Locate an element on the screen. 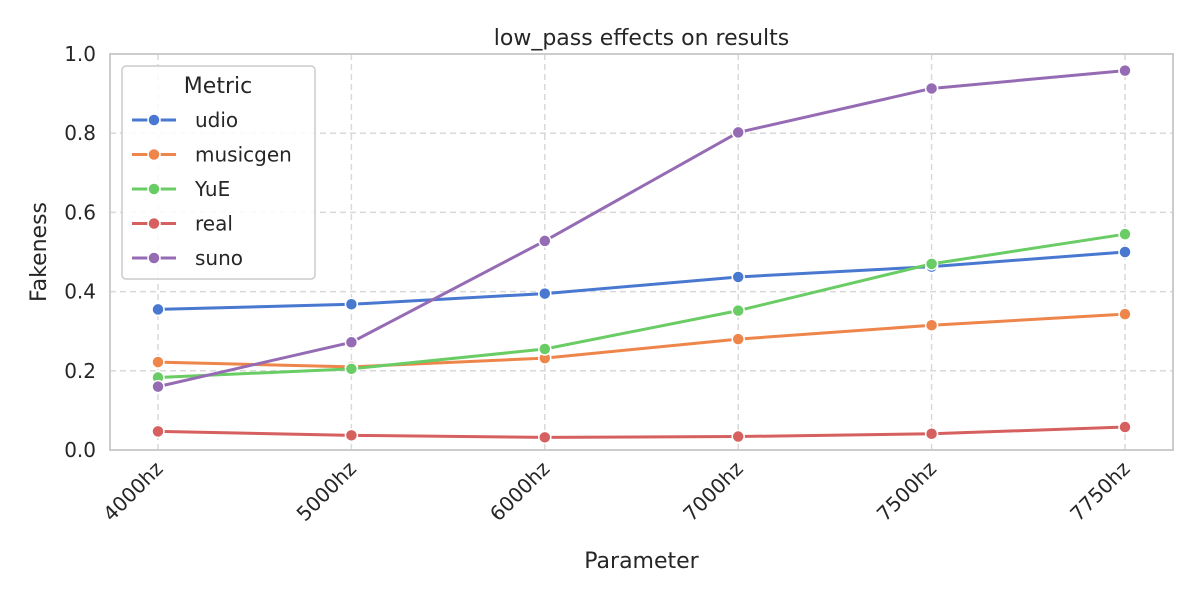 Image resolution: width=1200 pixels, height=600 pixels. y-tick-label: 0.0 is located at coordinates (80, 450).